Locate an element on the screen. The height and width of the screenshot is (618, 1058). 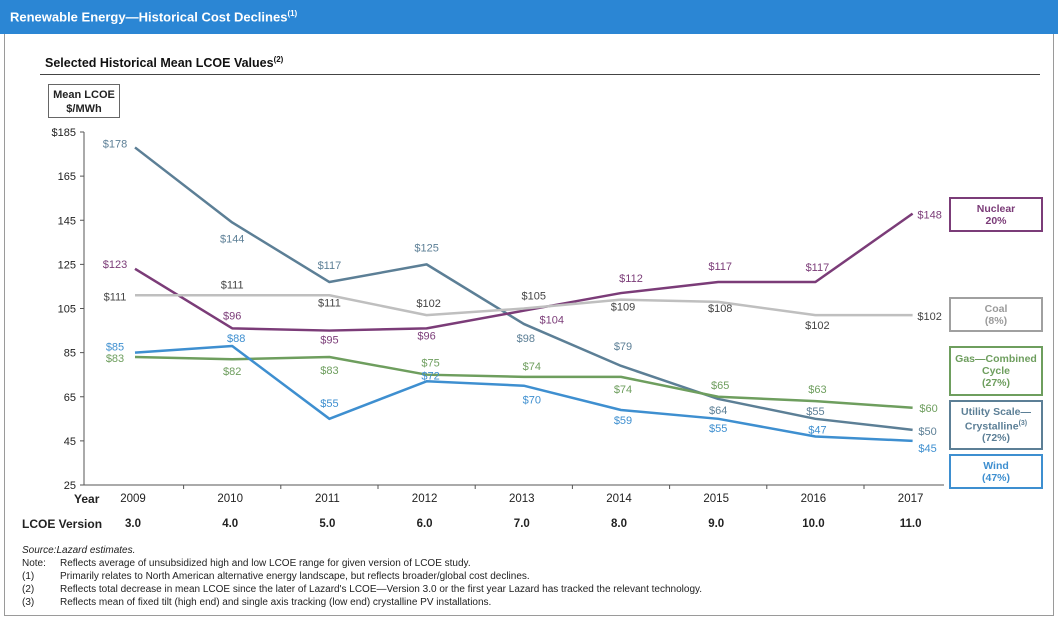
legend-wind: Wind (47%) is located at coordinates (996, 471).